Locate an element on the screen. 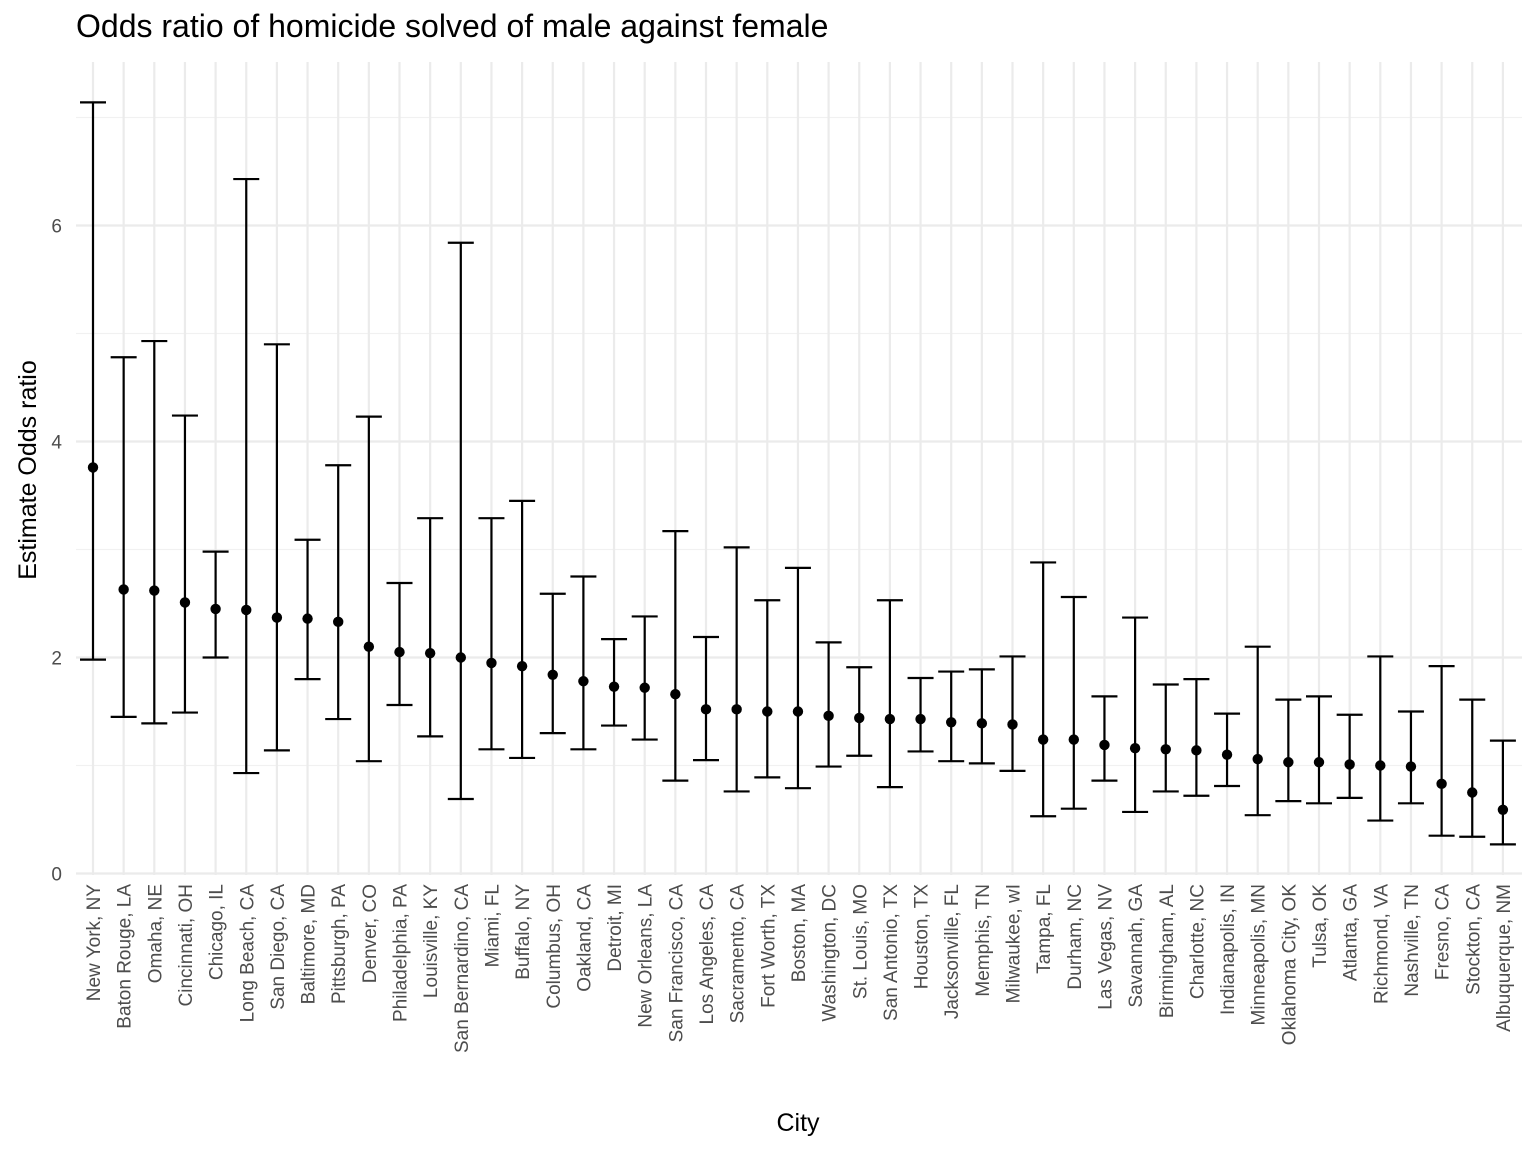 This screenshot has width=1536, height=1152. x-tick-label: Columbus, OH is located at coordinates (554, 946).